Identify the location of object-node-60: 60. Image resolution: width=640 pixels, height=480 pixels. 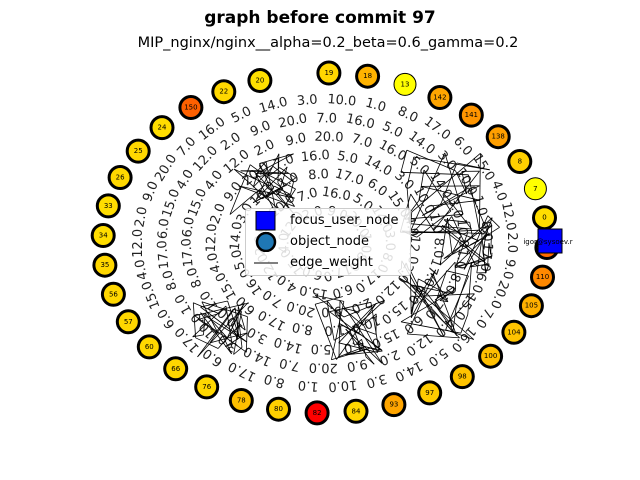
(149, 347).